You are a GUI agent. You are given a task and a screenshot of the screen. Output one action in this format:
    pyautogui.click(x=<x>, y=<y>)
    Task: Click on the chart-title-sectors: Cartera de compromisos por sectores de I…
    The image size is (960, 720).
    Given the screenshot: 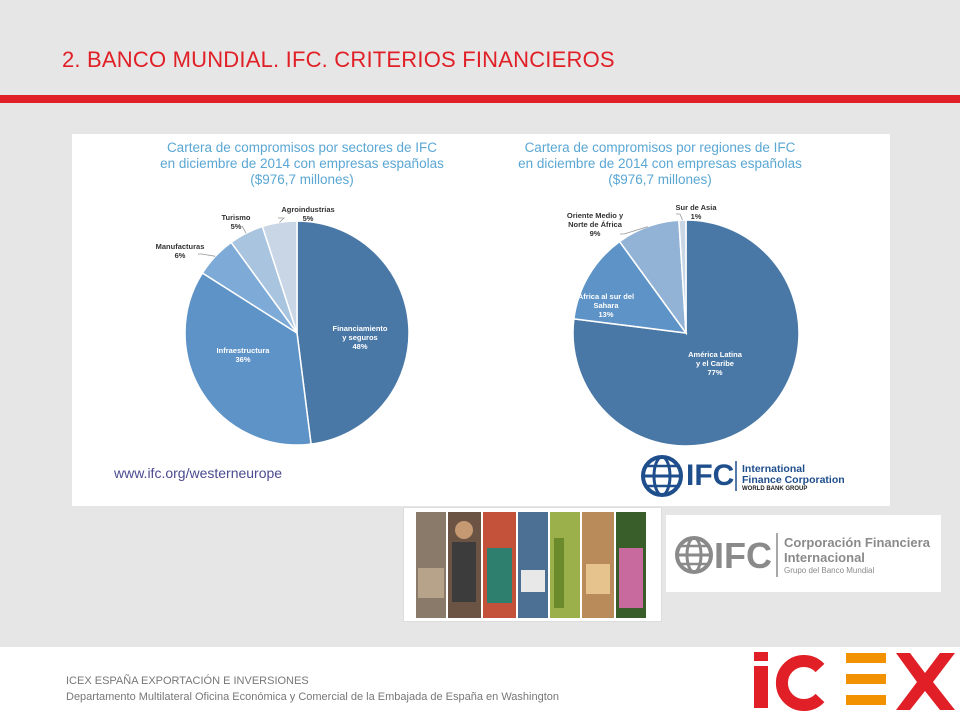 What is the action you would take?
    pyautogui.click(x=302, y=163)
    